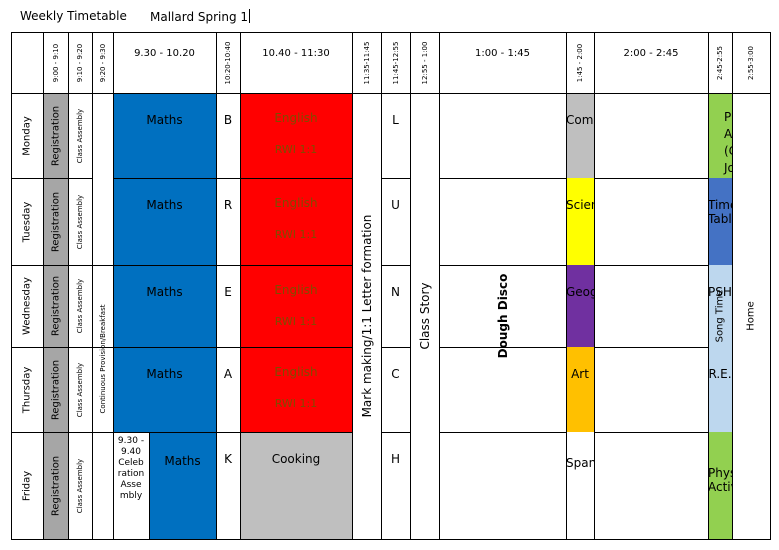 The width and height of the screenshot is (779, 550). I want to click on lunch-cell: N, so click(395, 306).